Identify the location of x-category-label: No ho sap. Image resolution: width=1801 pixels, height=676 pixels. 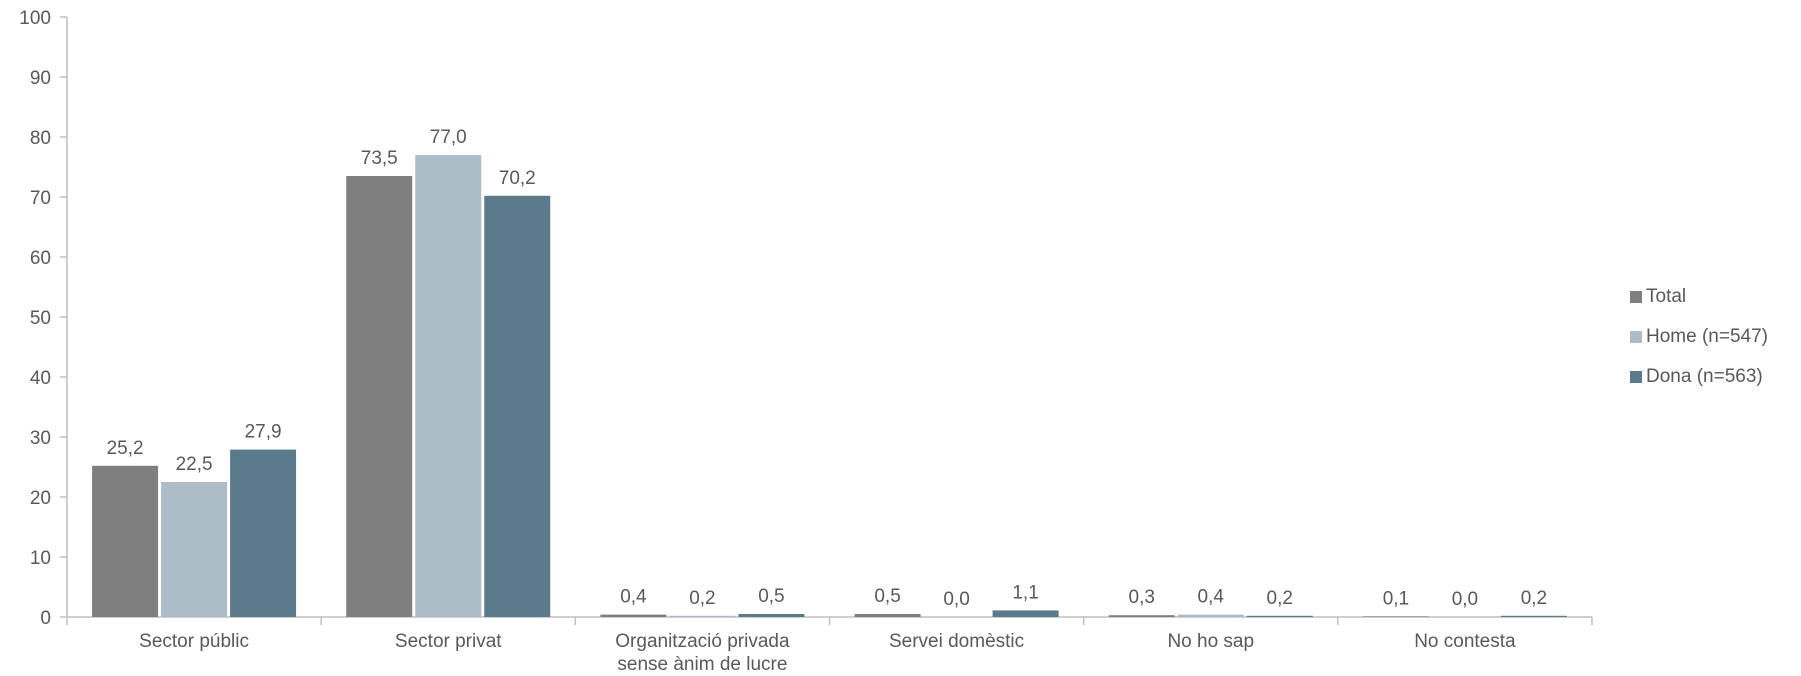
(1210, 641).